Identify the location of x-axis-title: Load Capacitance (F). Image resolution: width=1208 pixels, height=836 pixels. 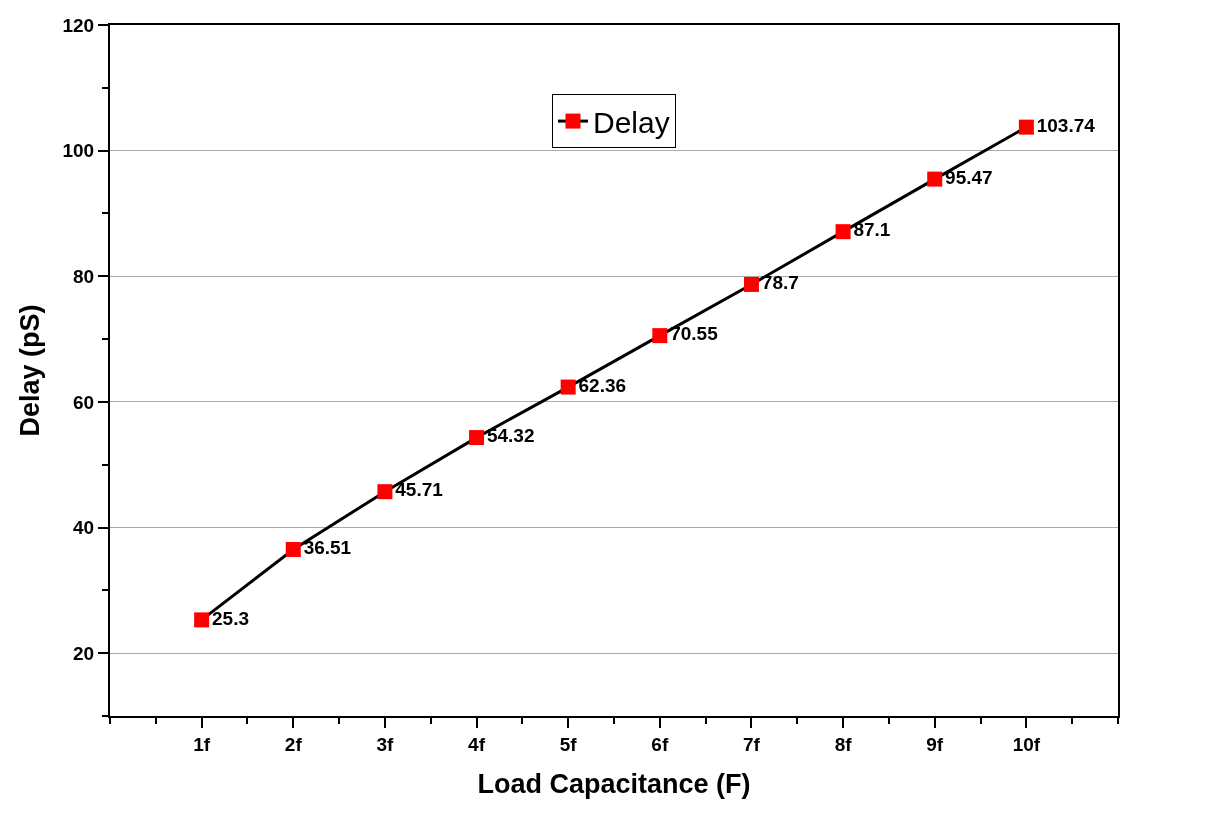
(614, 783).